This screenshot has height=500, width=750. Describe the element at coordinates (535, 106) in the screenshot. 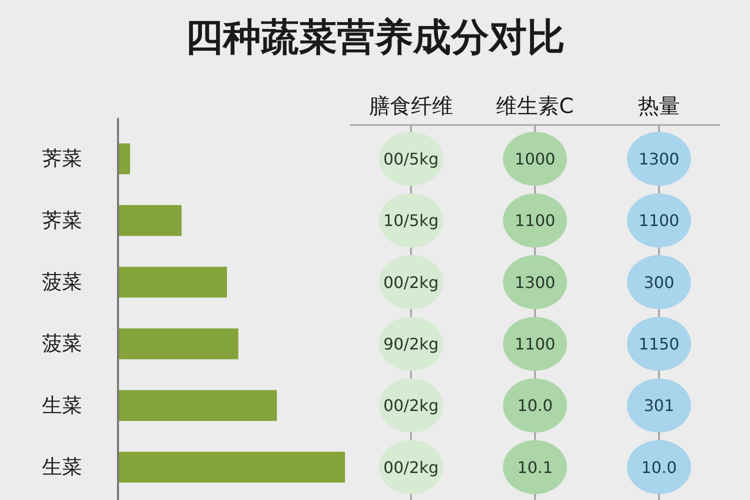

I see `category-label: 维生素C` at that location.